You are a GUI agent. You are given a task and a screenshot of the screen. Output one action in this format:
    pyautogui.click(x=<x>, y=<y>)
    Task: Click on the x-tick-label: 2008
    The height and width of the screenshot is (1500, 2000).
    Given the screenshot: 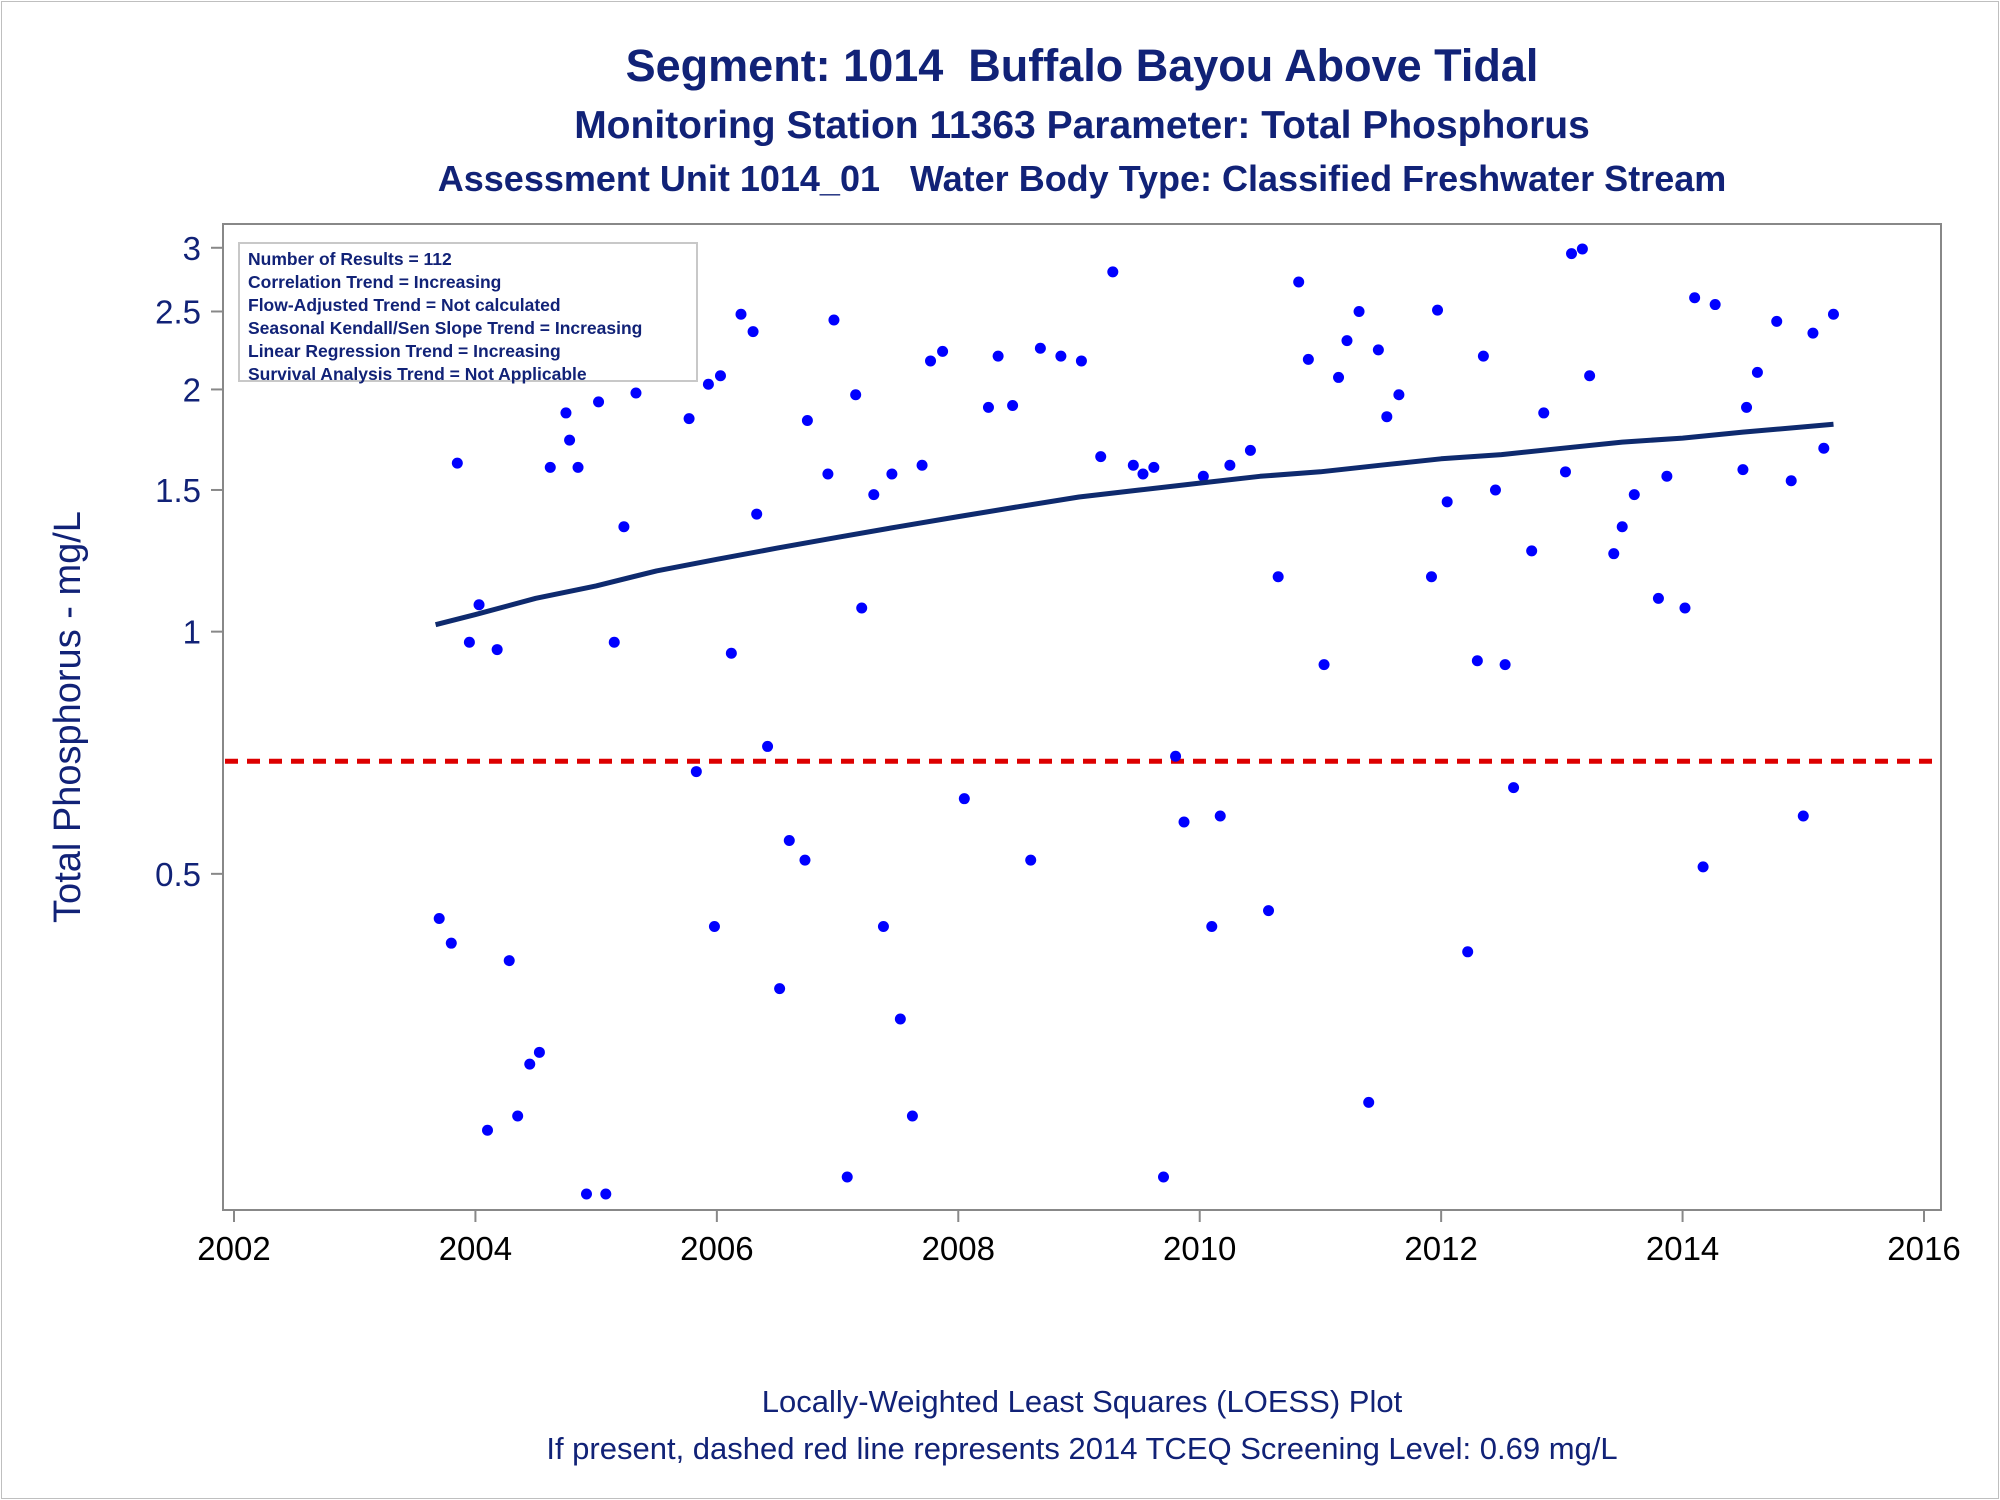 What is the action you would take?
    pyautogui.click(x=958, y=1248)
    